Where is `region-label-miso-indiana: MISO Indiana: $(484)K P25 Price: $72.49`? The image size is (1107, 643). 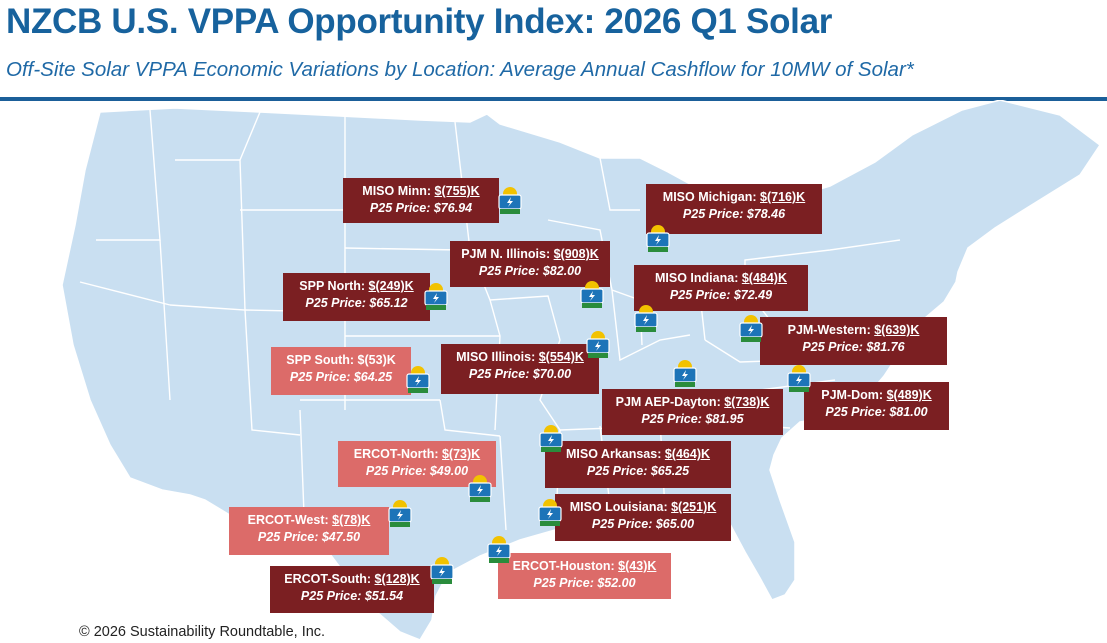
region-label-miso-indiana: MISO Indiana: $(484)K P25 Price: $72.49 is located at coordinates (721, 288).